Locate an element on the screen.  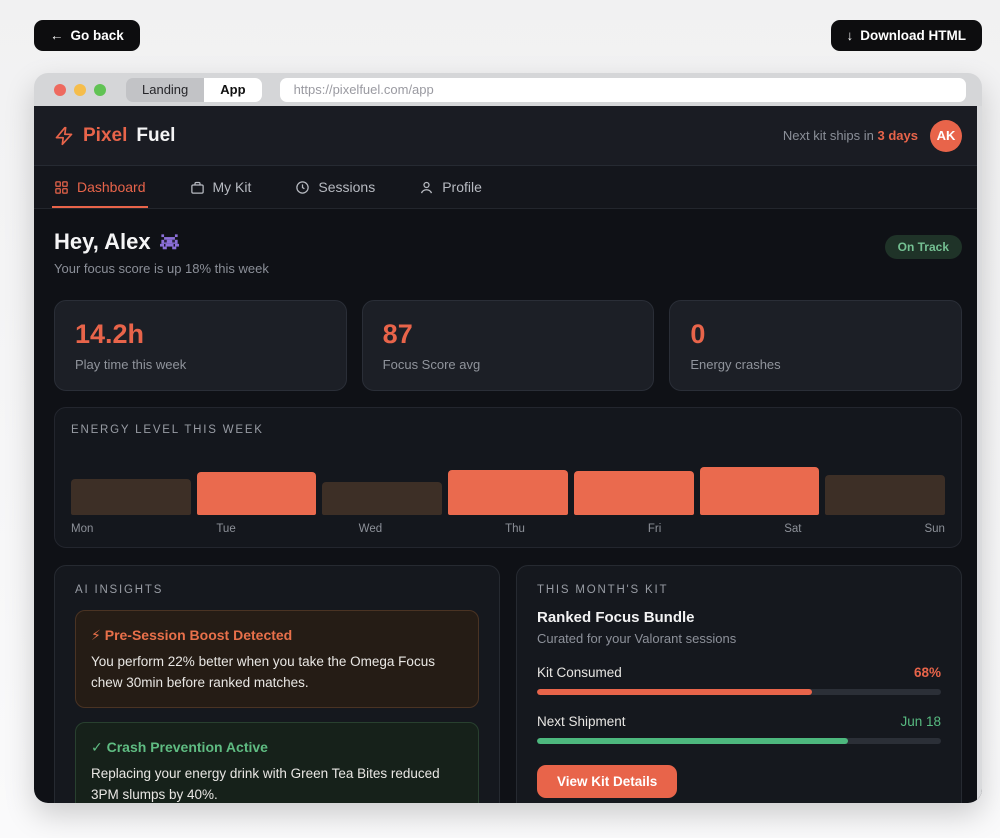
tab-app-label: App is located at coordinates (233, 89).